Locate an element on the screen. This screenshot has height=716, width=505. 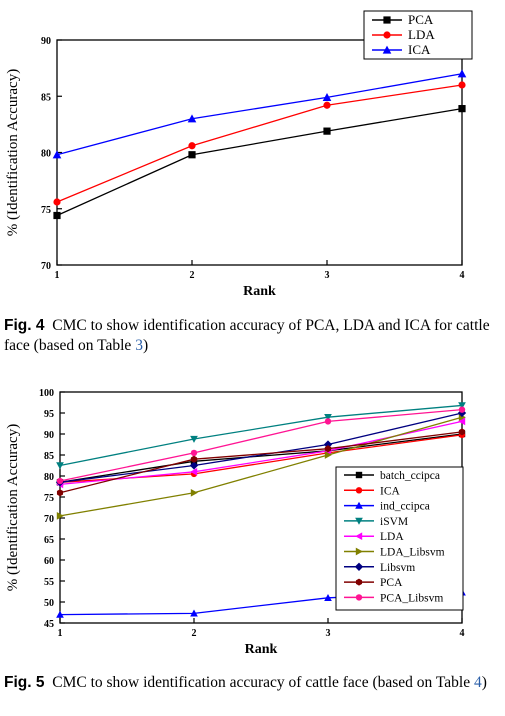
fig5-y-tick-label: 90 is located at coordinates (49, 435).